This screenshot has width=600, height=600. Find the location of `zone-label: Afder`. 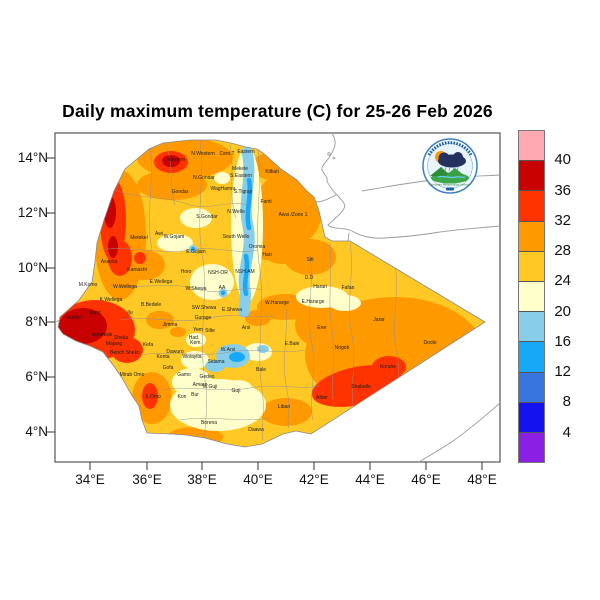

zone-label: Afder is located at coordinates (322, 398).